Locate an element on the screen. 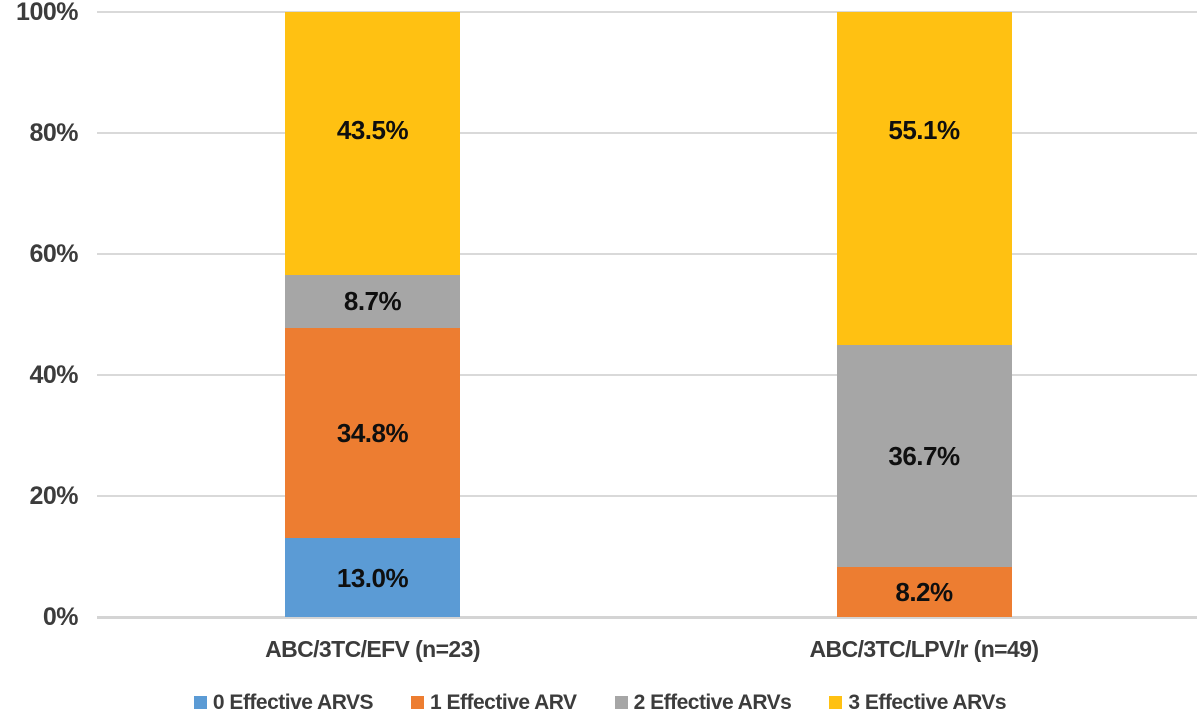 This screenshot has height=724, width=1200. segment-value-label: 34.8% is located at coordinates (372, 433).